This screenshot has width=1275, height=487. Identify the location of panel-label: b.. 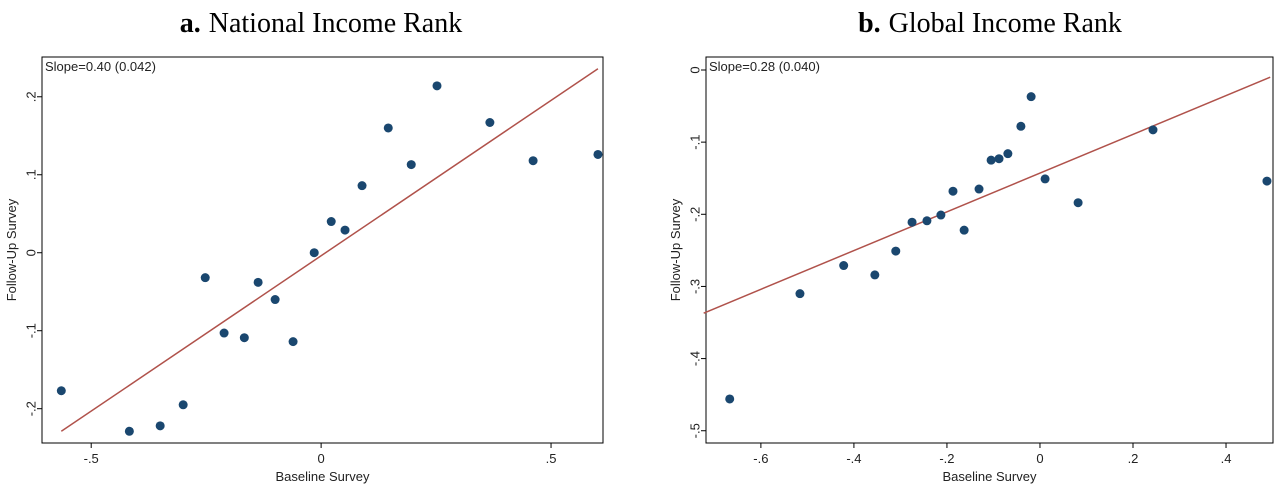
(869, 23).